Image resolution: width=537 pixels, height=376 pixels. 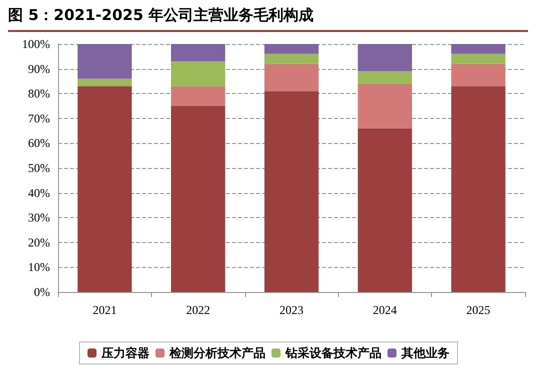 What do you see at coordinates (39, 118) in the screenshot?
I see `y-tick-label: 70%` at bounding box center [39, 118].